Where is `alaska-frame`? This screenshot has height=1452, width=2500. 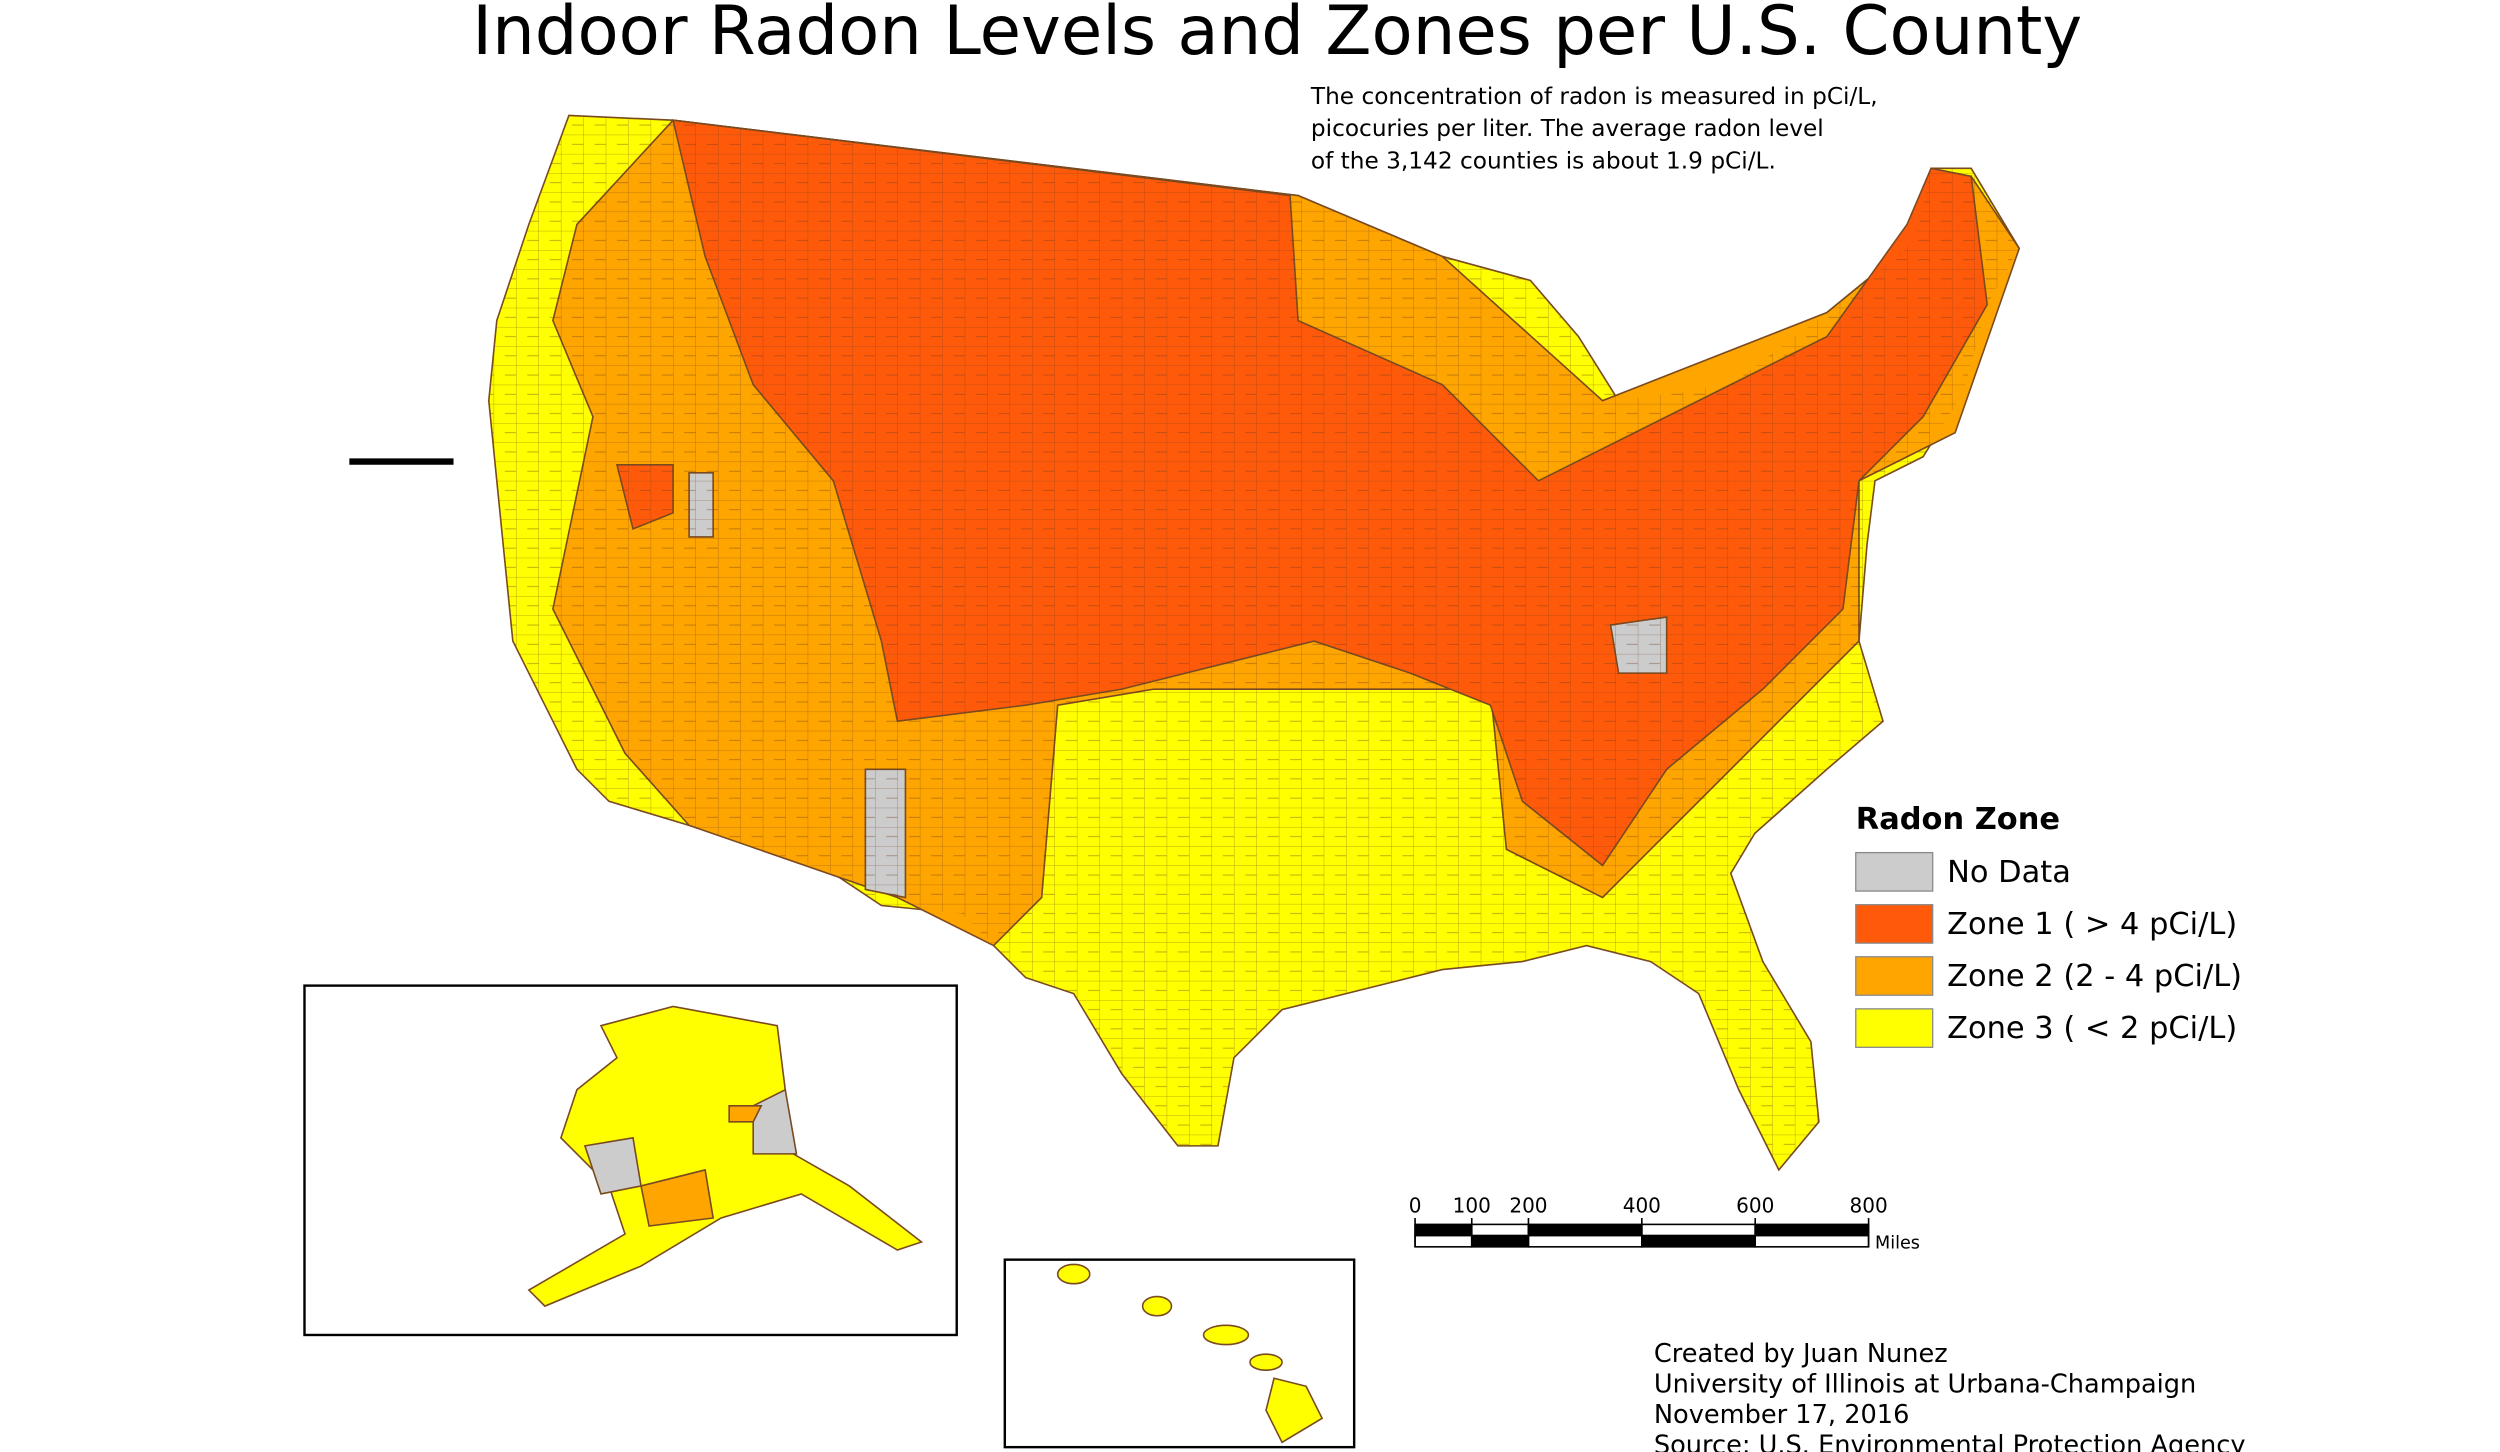 alaska-frame is located at coordinates (630, 1160).